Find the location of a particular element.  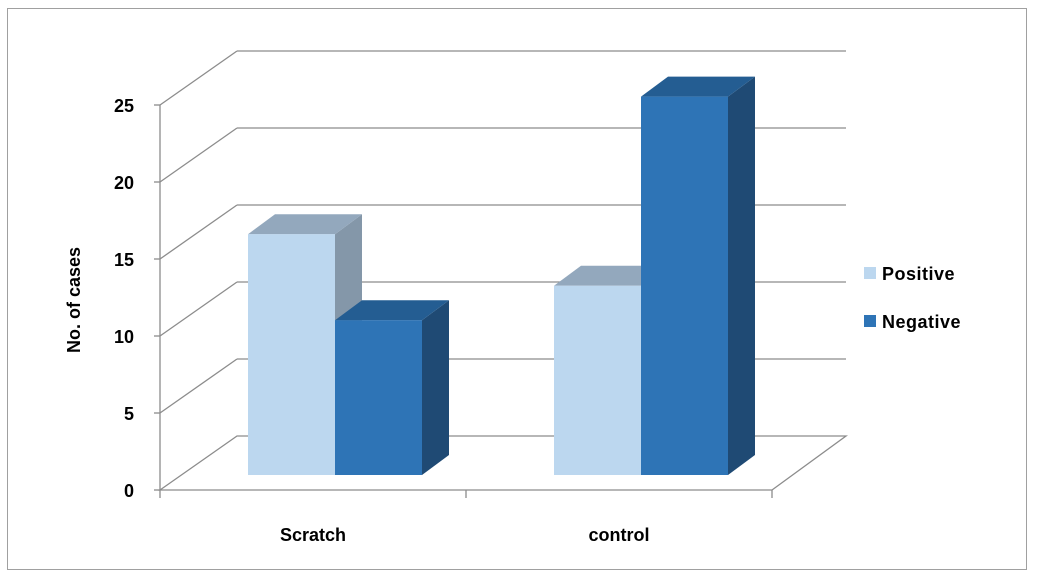

y-axis-title: No. of cases is located at coordinates (74, 300).